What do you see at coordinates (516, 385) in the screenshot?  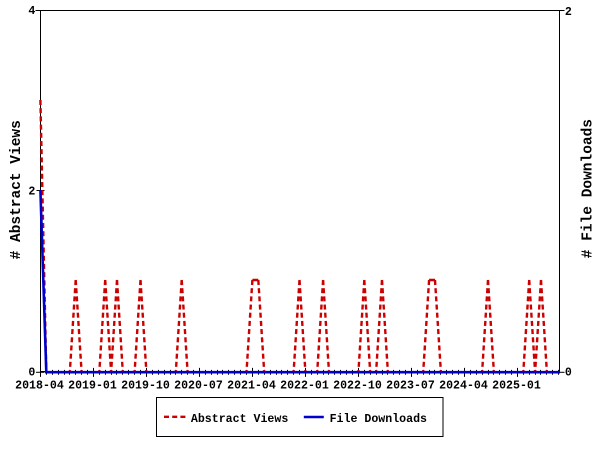 I see `svg-text: 2025-01` at bounding box center [516, 385].